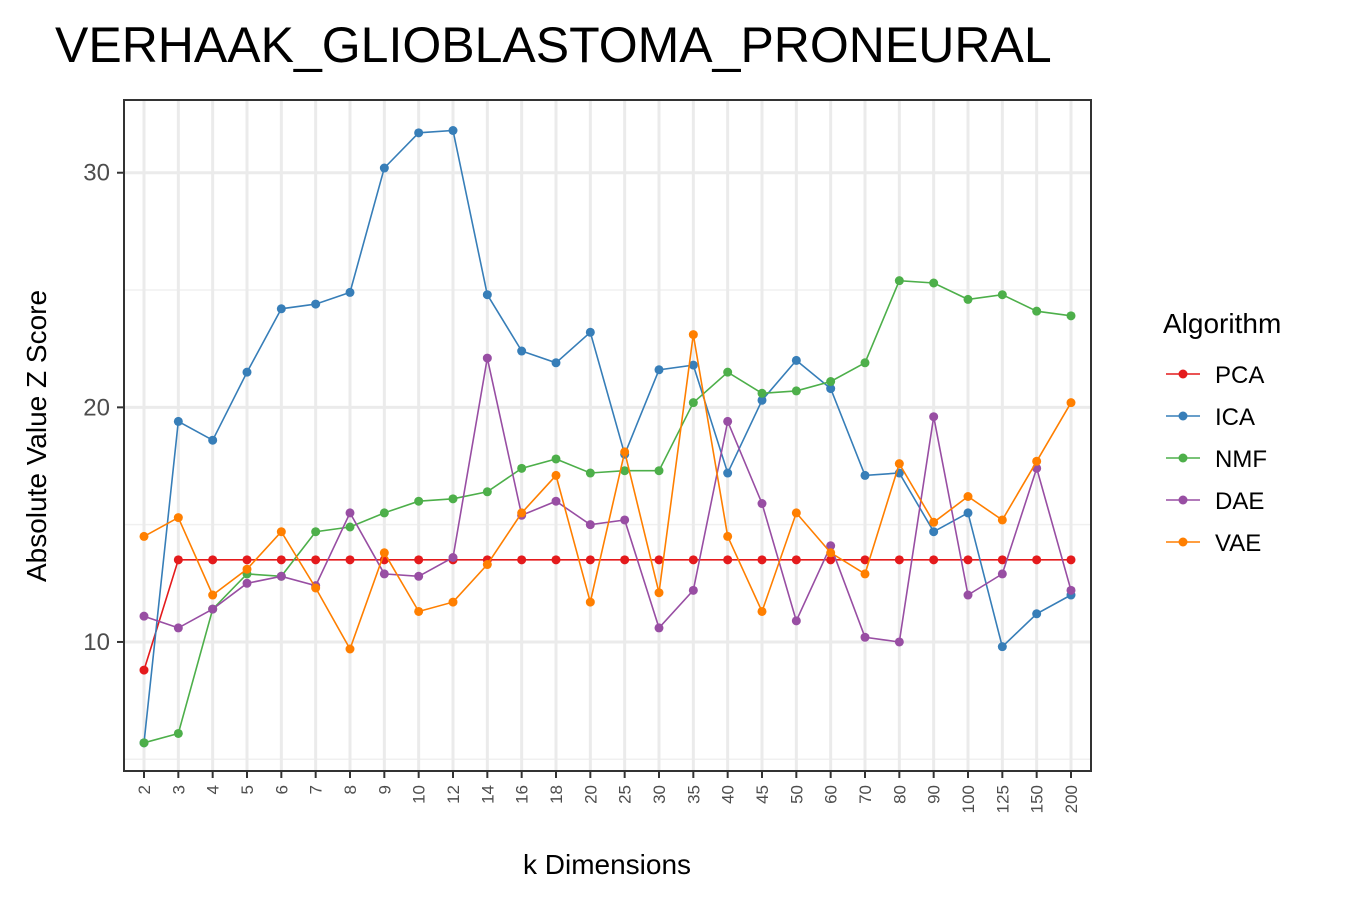 This screenshot has height=900, width=1350. I want to click on x-tick-label: 100, so click(968, 799).